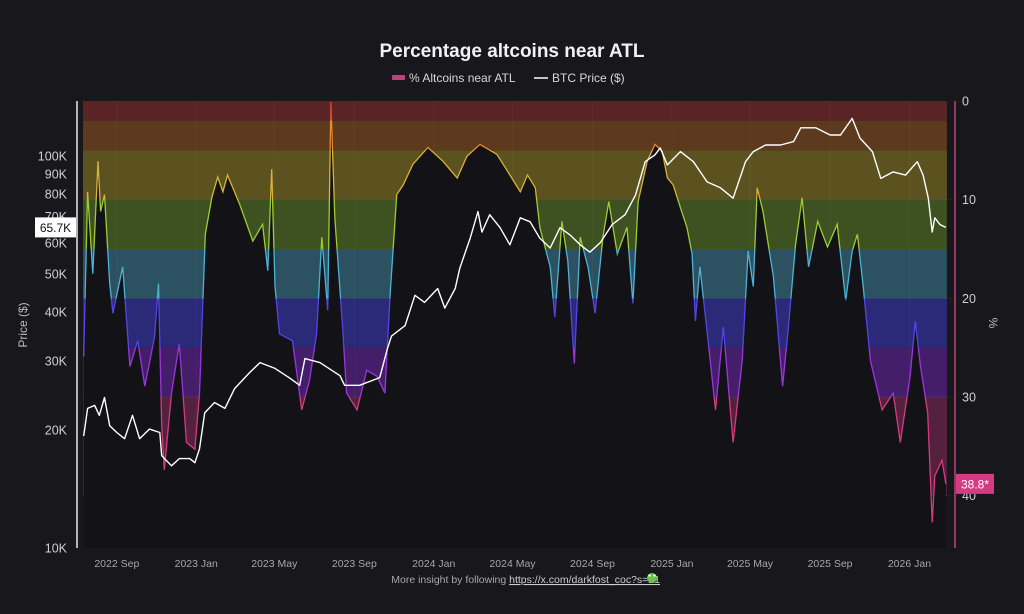  What do you see at coordinates (23, 324) in the screenshot?
I see `left-axis-label: Price ($)` at bounding box center [23, 324].